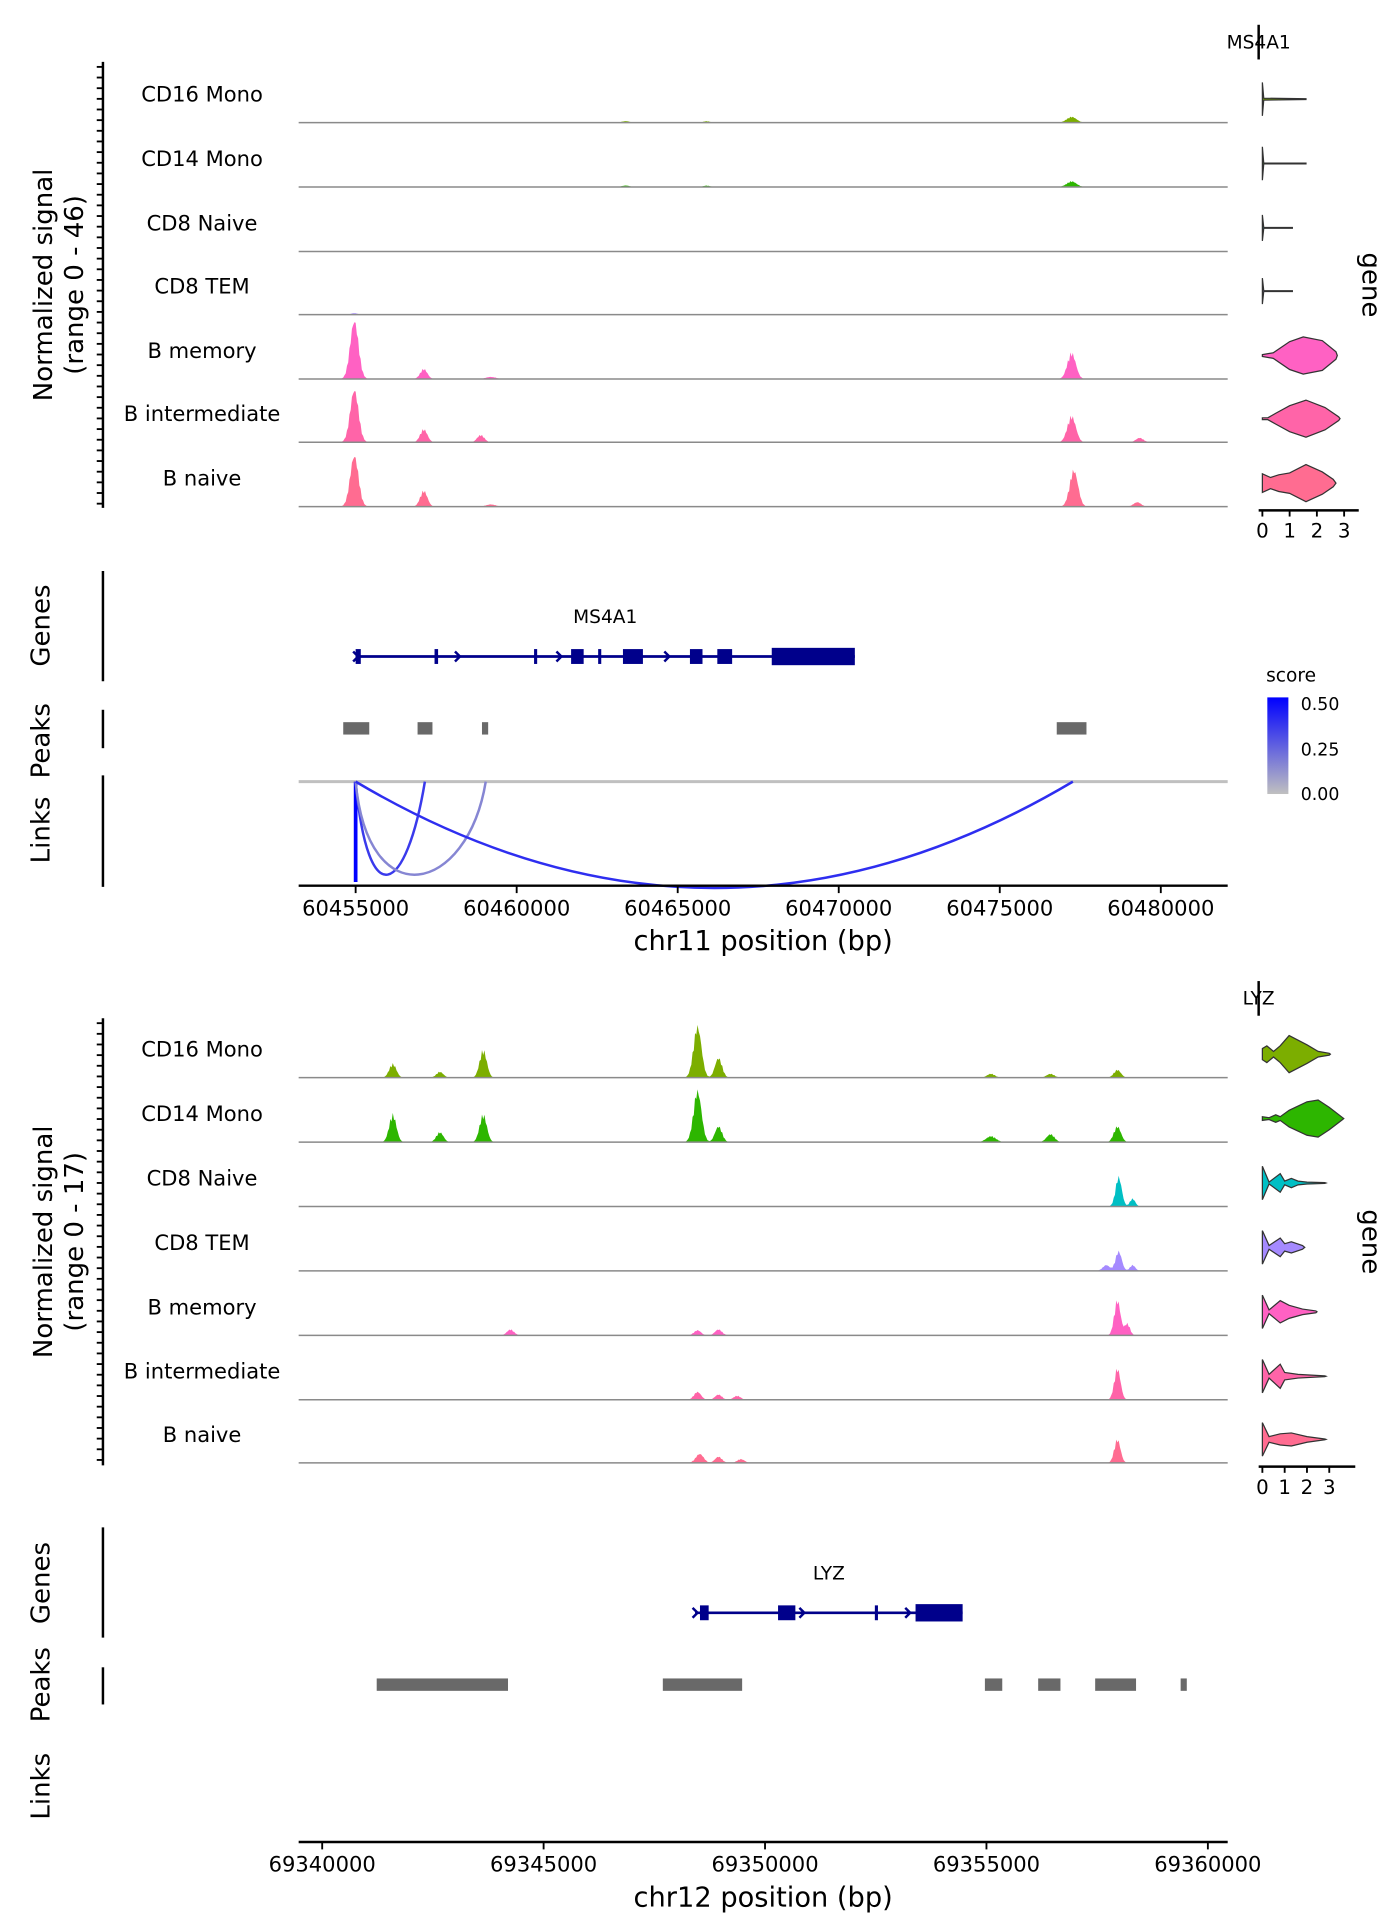 Image resolution: width=1400 pixels, height=1920 pixels. Describe the element at coordinates (202, 1371) in the screenshot. I see `track-label: B intermediate` at that location.